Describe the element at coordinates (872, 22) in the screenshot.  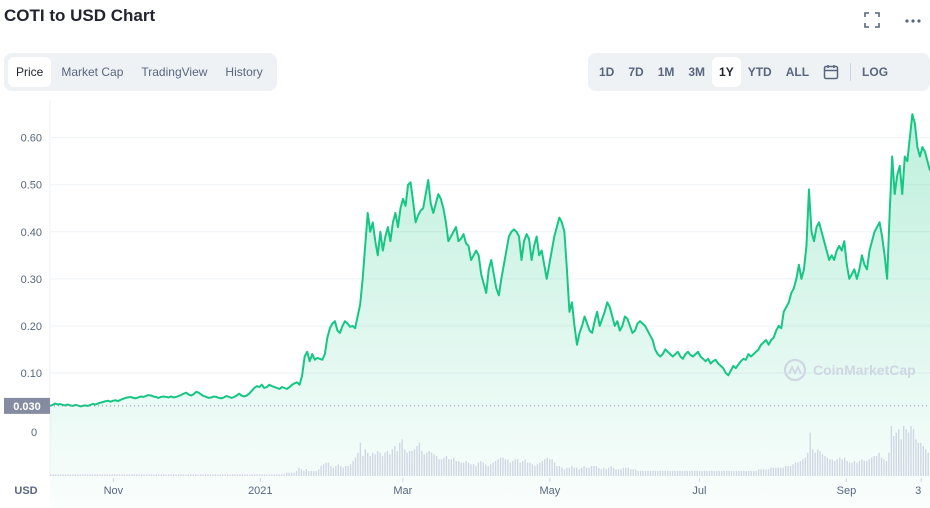
I see `fullscreen-icon` at that location.